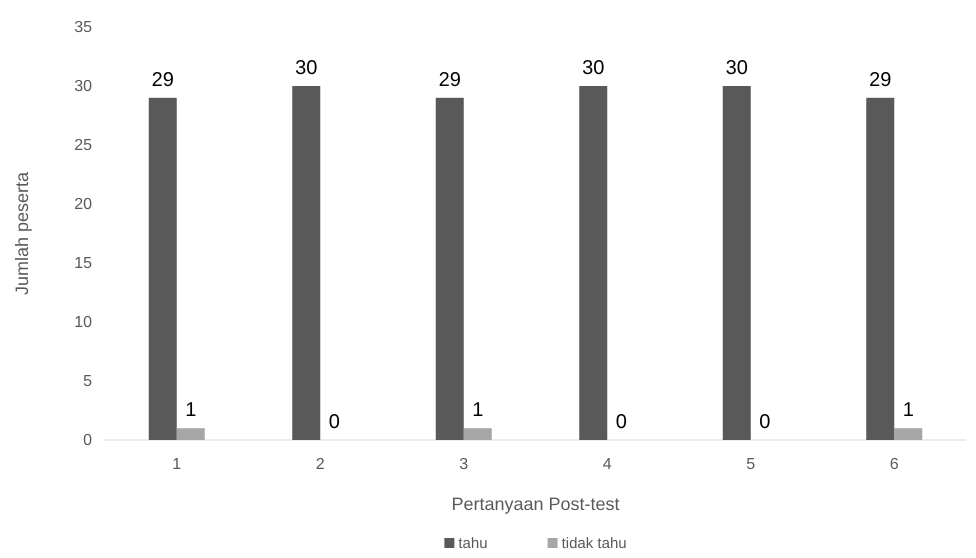  Describe the element at coordinates (83, 323) in the screenshot. I see `y-tick-label: 10` at that location.